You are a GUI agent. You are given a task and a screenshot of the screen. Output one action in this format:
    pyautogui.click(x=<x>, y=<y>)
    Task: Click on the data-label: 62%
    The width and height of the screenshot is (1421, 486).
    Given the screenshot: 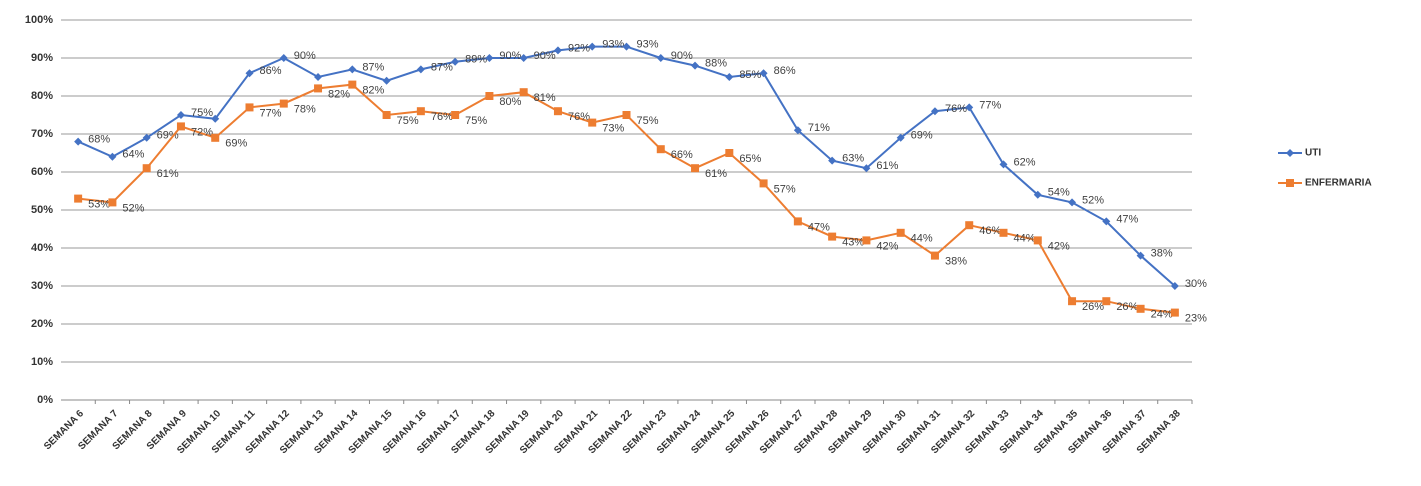 What is the action you would take?
    pyautogui.click(x=1025, y=162)
    